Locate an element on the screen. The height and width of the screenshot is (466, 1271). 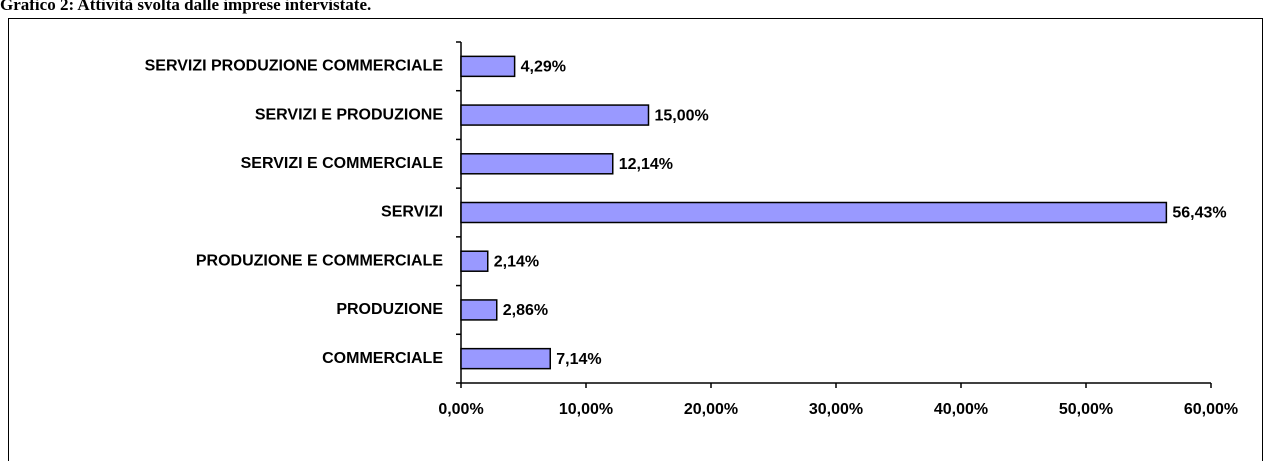
value-label: 2,14% is located at coordinates (516, 261).